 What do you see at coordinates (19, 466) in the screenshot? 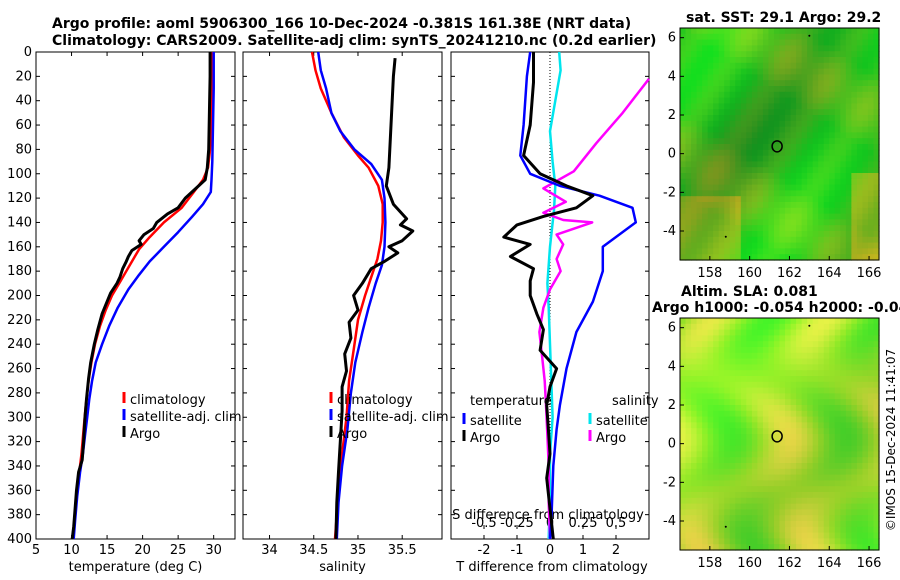
I see `y-tick-label: 340` at bounding box center [19, 466].